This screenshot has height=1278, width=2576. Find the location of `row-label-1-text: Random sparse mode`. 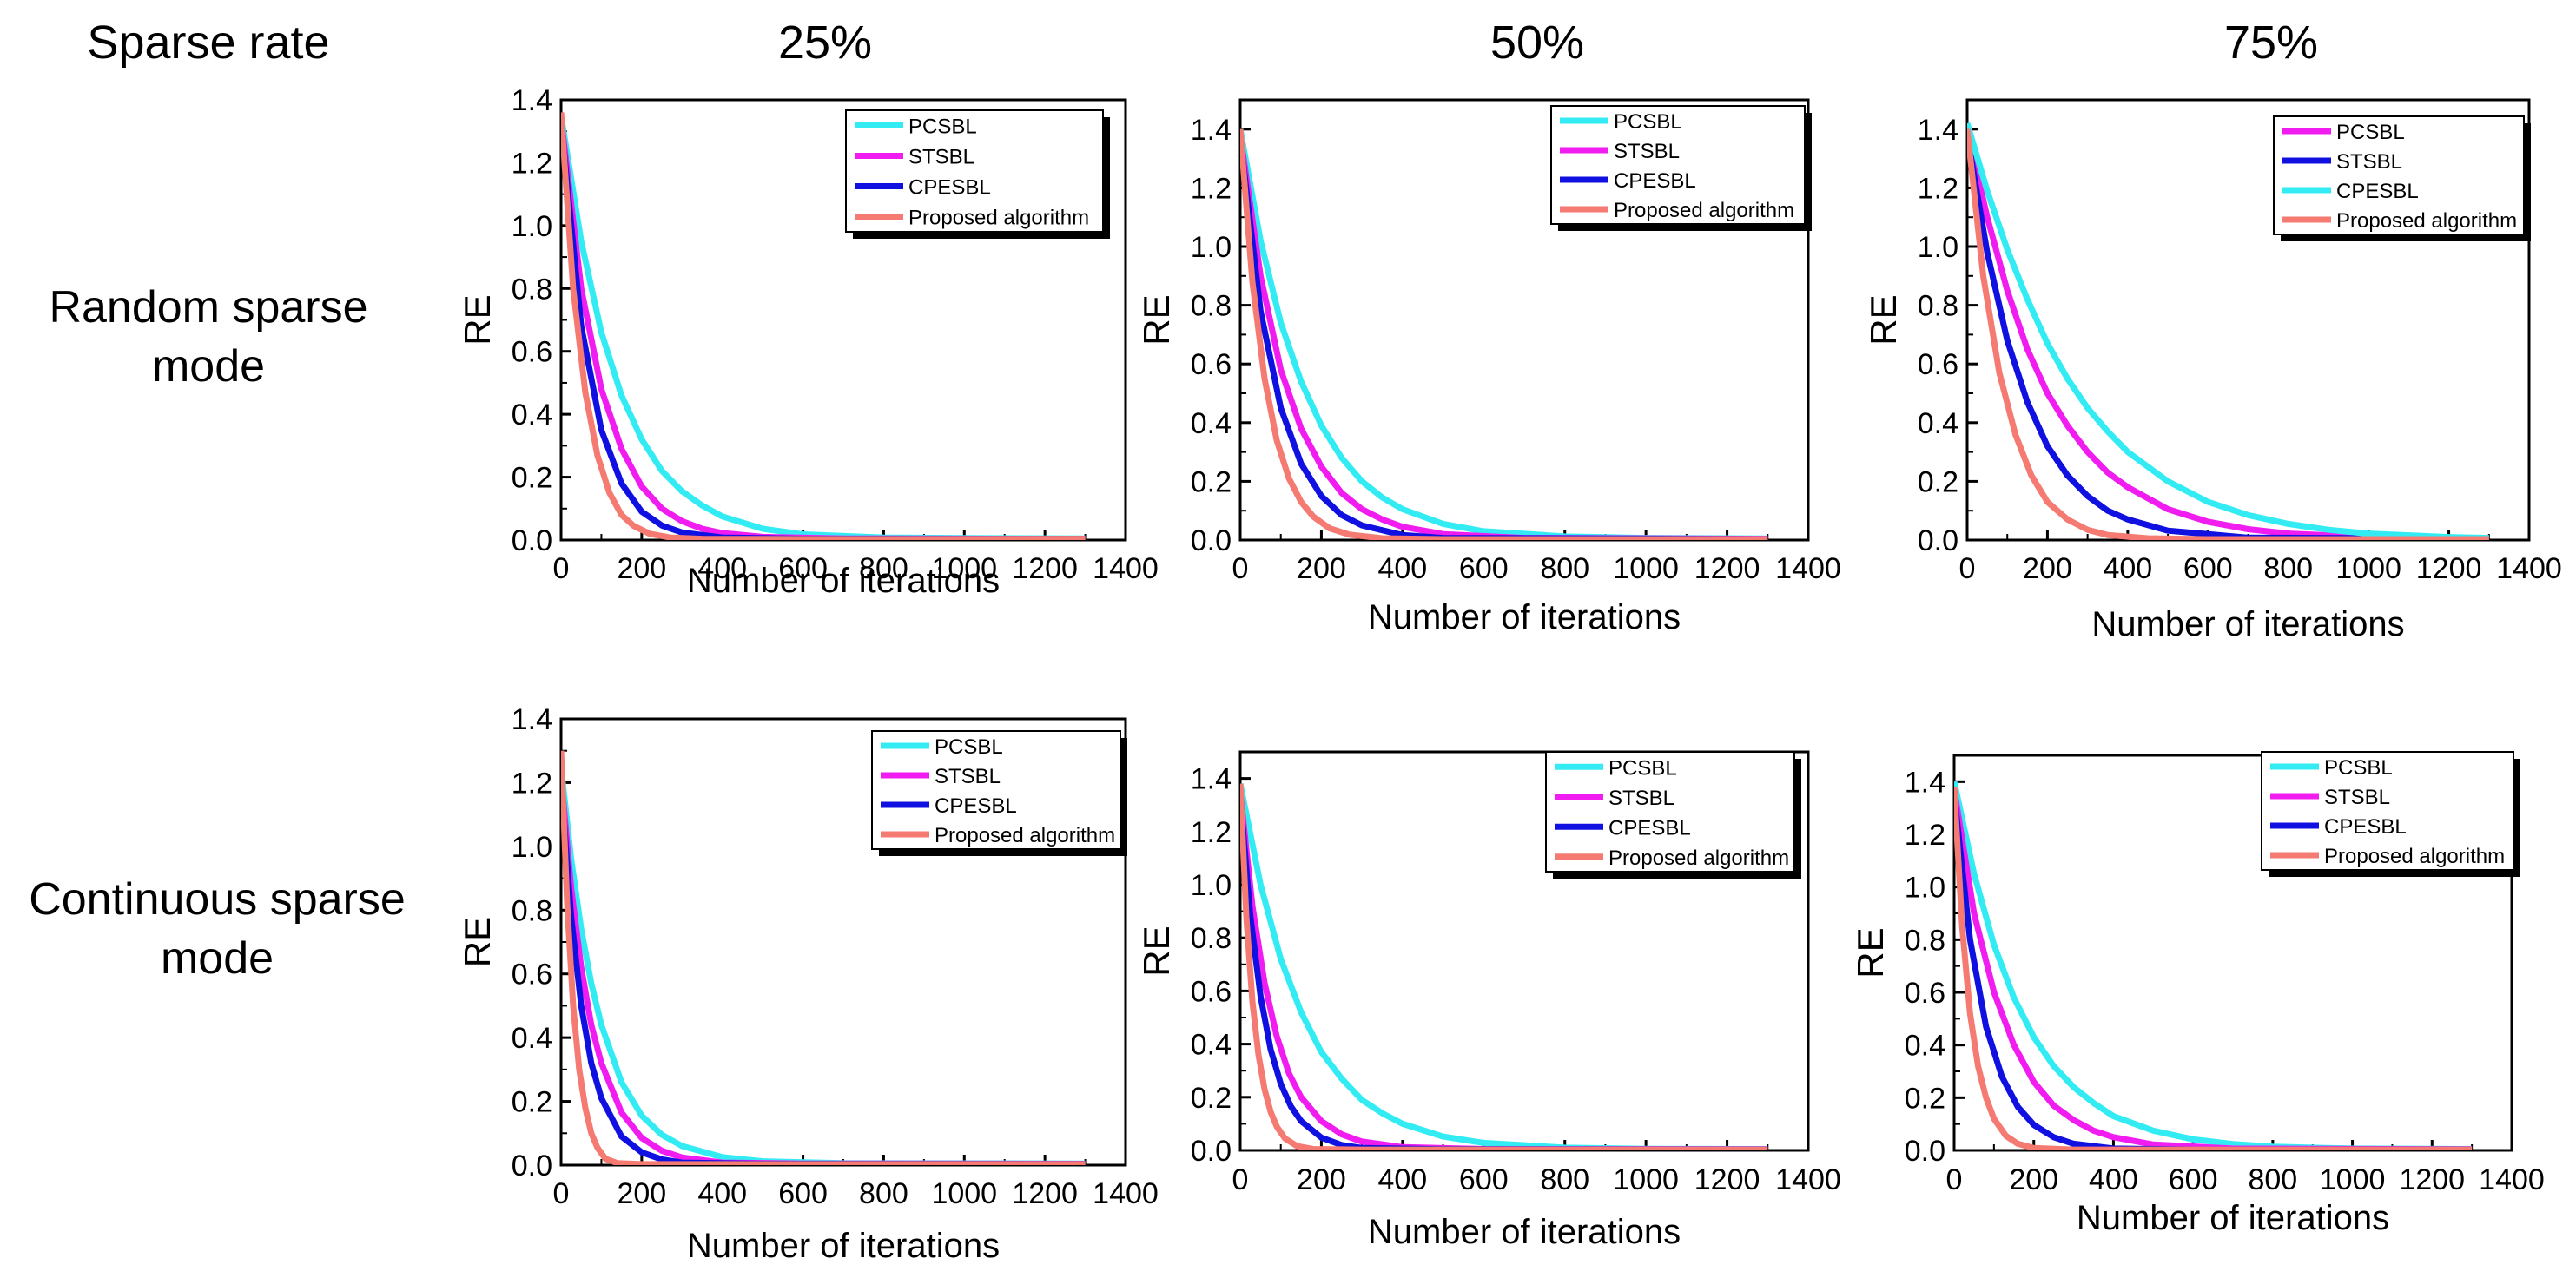

row-label-1-text: Random sparse mode is located at coordinates (208, 337).